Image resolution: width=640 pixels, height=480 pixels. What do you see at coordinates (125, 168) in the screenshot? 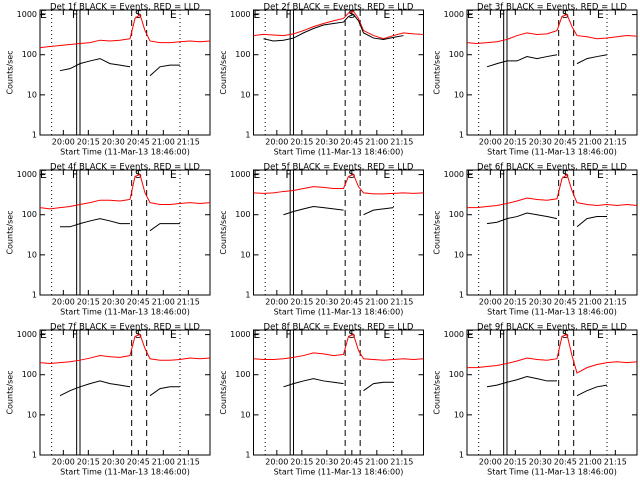
I see `chart-title: Det 4f BLACK = Events, RED = LLD` at bounding box center [125, 168].